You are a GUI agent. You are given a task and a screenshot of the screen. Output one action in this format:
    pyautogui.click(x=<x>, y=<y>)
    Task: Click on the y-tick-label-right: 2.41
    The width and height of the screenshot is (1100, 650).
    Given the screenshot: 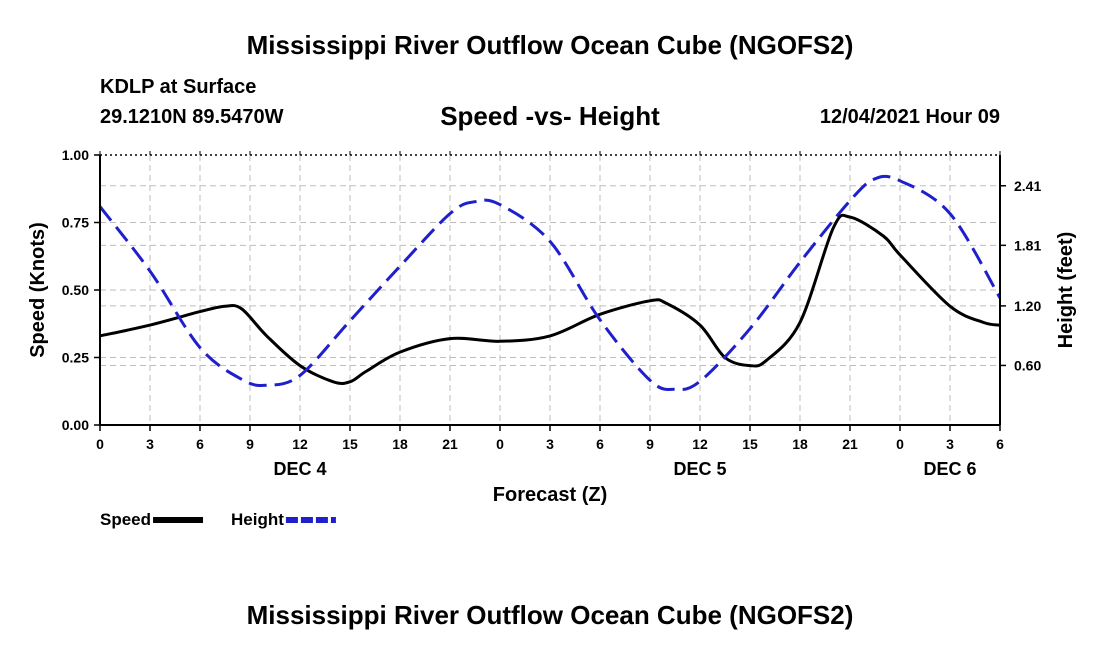 What is the action you would take?
    pyautogui.click(x=1027, y=186)
    